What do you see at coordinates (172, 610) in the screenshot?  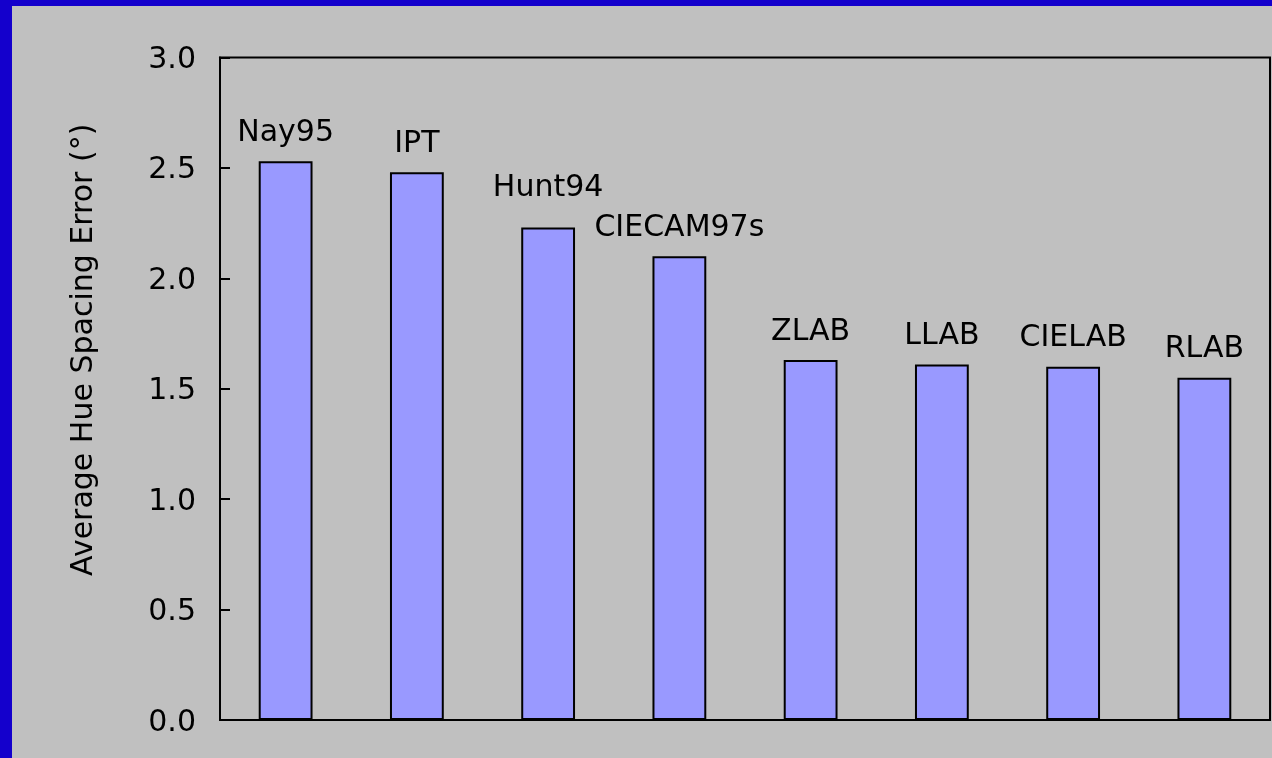 I see `y-tick-label: 0.5` at bounding box center [172, 610].